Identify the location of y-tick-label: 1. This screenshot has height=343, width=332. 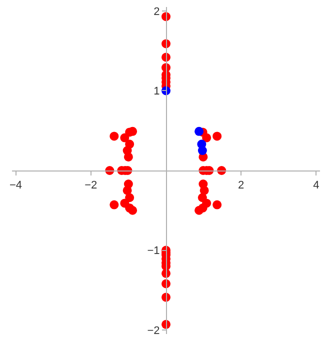
(157, 92).